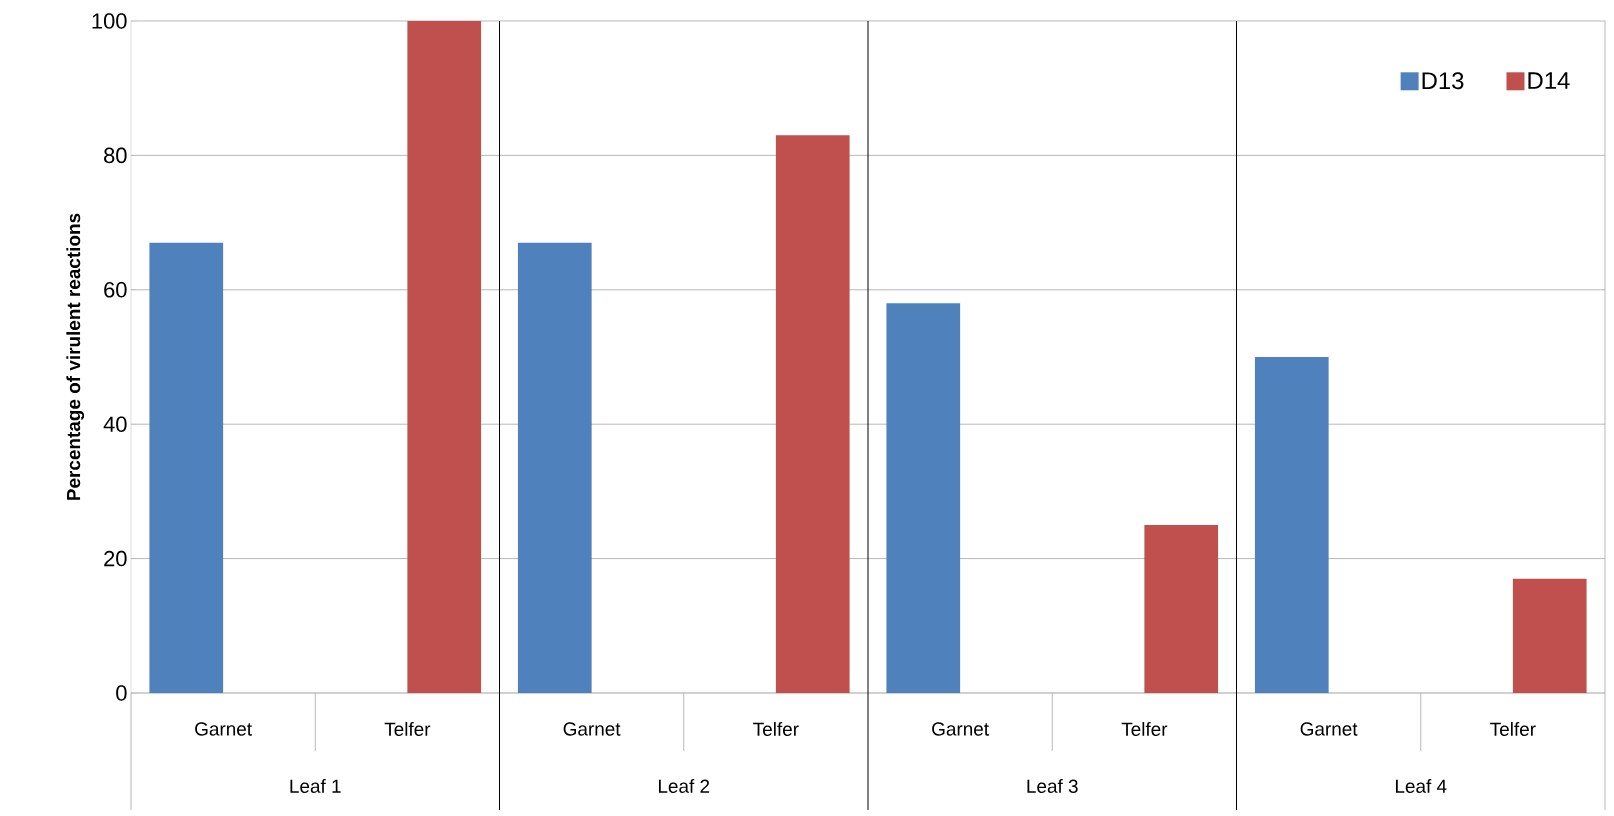  I want to click on y-tick-label: 0, so click(121, 693).